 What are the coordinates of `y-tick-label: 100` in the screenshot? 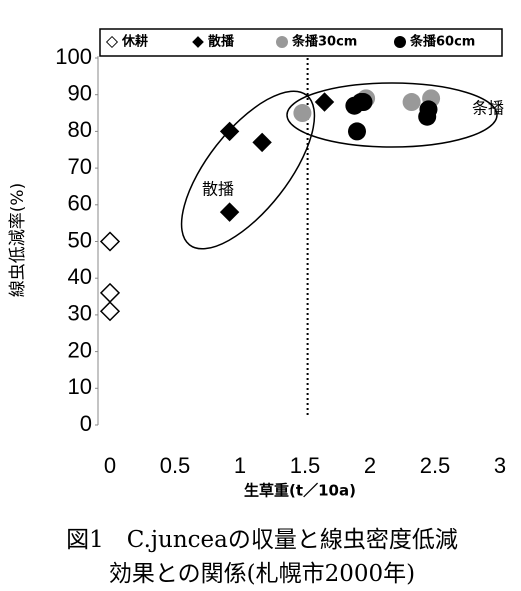 It's located at (73, 56).